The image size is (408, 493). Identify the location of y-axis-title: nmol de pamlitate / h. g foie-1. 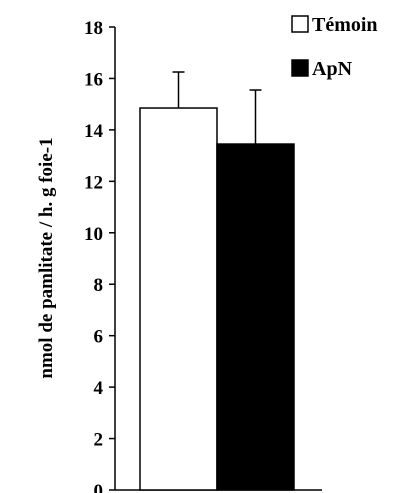
(46, 257).